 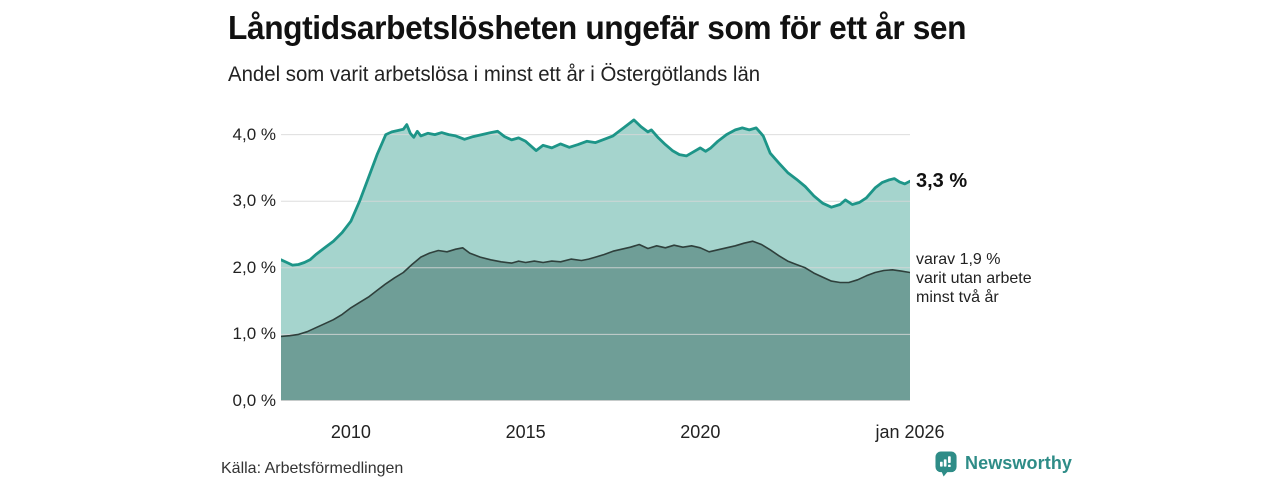 I want to click on y-axis-label: 2,0 %, so click(x=254, y=267).